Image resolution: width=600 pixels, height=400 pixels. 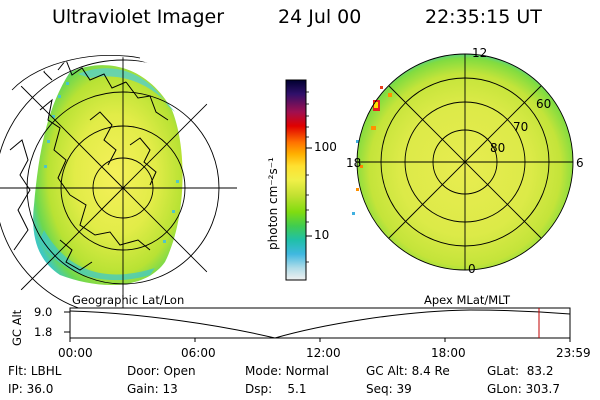 I want to click on mlat-label-70: 70, so click(x=521, y=127).